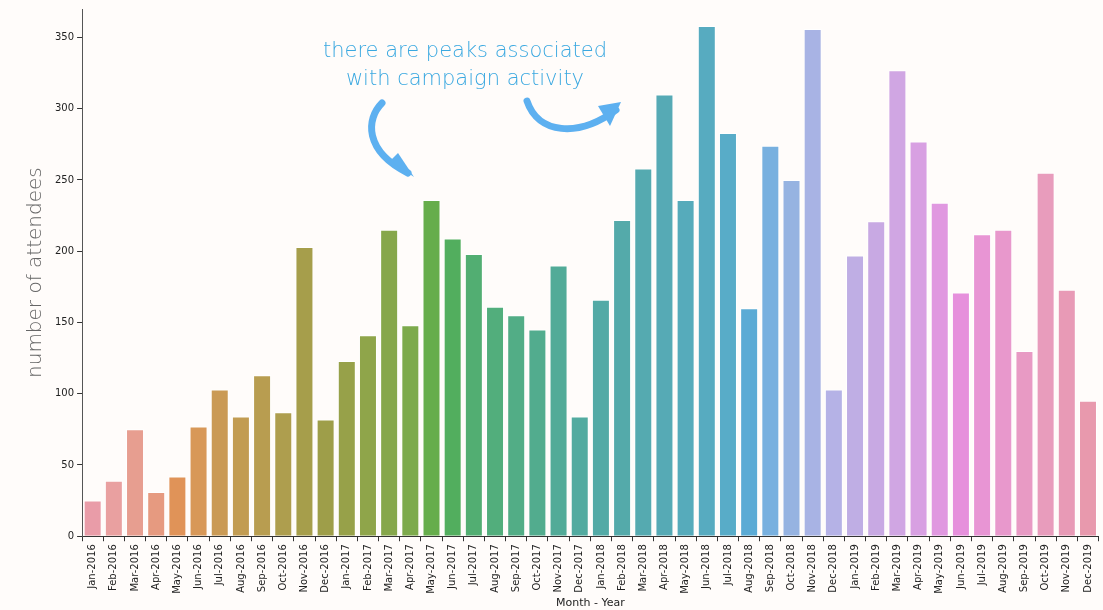 Image resolution: width=1103 pixels, height=610 pixels. Describe the element at coordinates (600, 567) in the screenshot. I see `x-tick-label: Jan-2018` at that location.